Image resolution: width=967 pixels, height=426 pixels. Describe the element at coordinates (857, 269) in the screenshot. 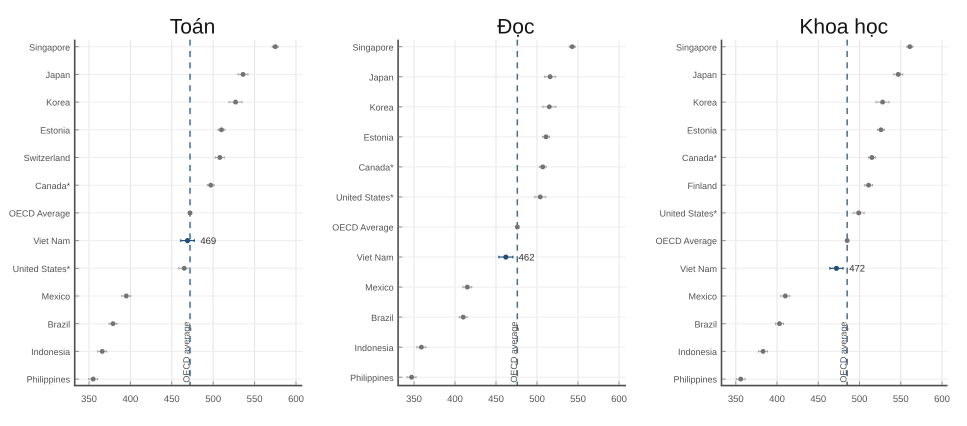

I see `svg-text: 472` at that location.